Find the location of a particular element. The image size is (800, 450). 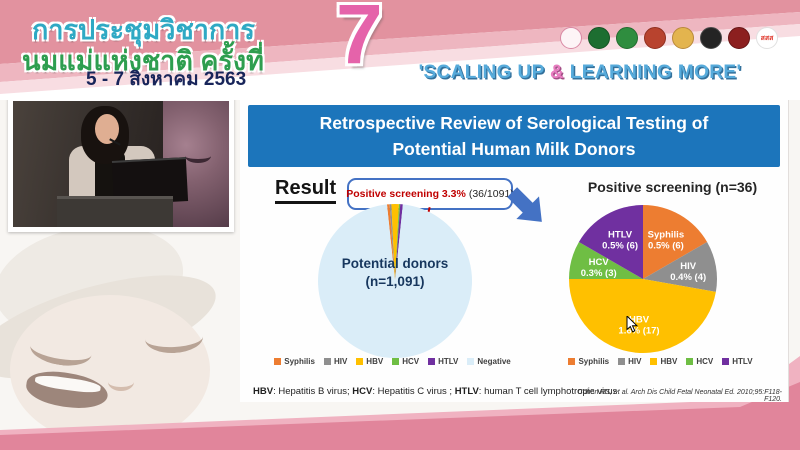

pie-slice-negative is located at coordinates (395, 281).